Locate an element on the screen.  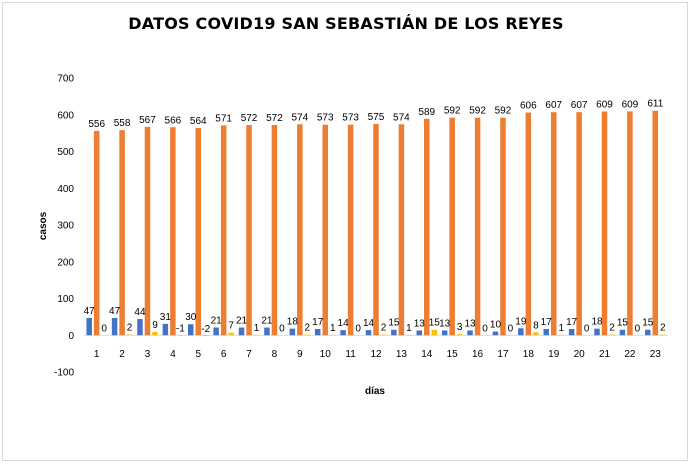
data-label-series-1-day-12: 14 is located at coordinates (369, 323).